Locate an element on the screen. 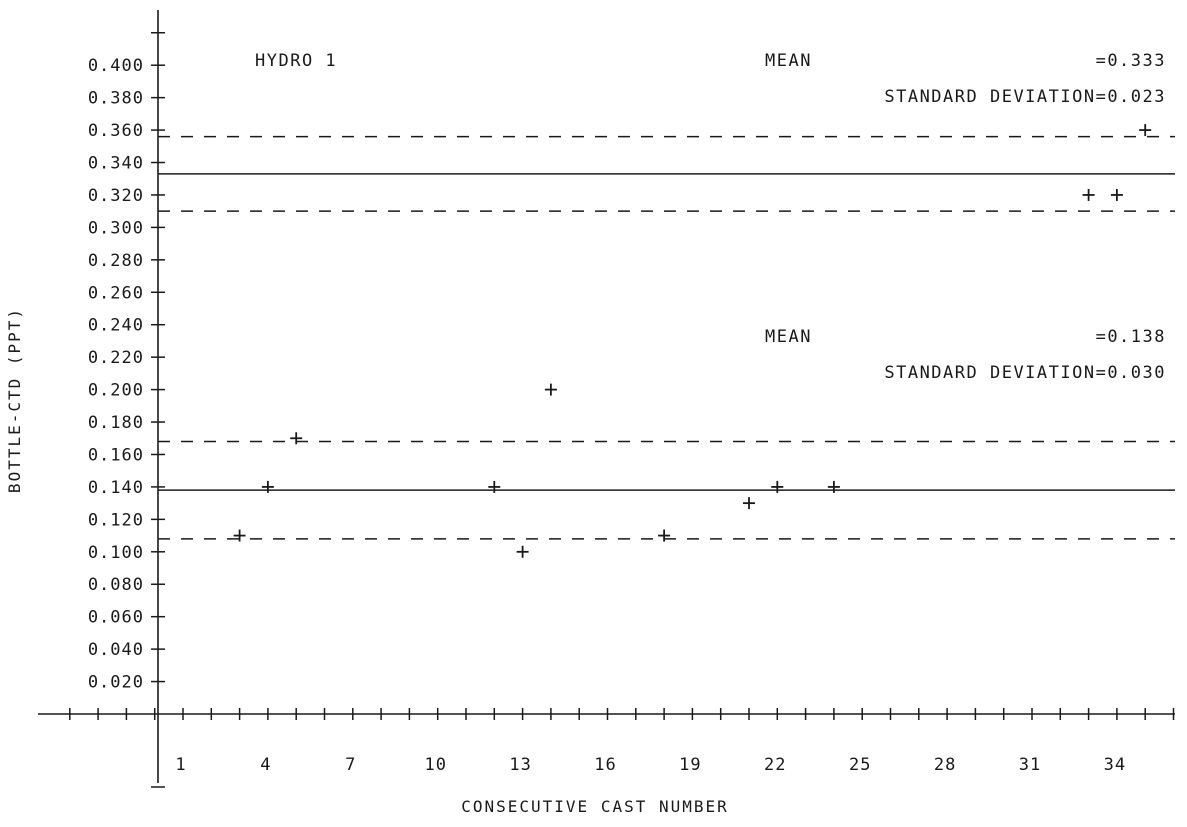 Image resolution: width=1187 pixels, height=827 pixels. y-tick-label: 0.040 is located at coordinates (116, 650).